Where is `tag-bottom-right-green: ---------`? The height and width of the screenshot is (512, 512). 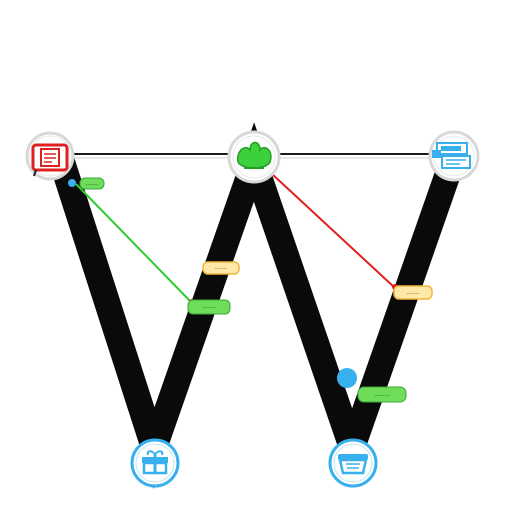
tag-bottom-right-green: --------- is located at coordinates (382, 394).